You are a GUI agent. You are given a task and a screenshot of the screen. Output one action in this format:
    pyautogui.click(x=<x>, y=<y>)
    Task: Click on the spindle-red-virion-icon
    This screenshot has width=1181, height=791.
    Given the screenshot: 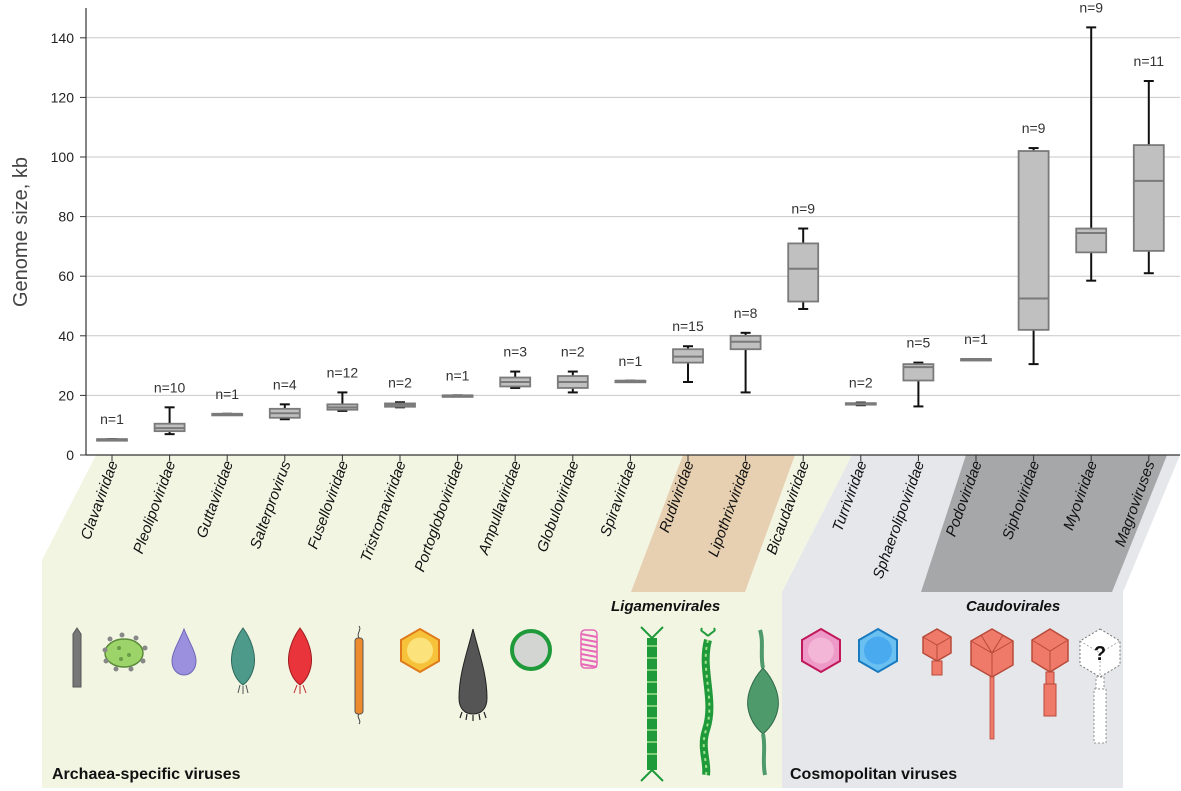 What is the action you would take?
    pyautogui.click(x=300, y=660)
    